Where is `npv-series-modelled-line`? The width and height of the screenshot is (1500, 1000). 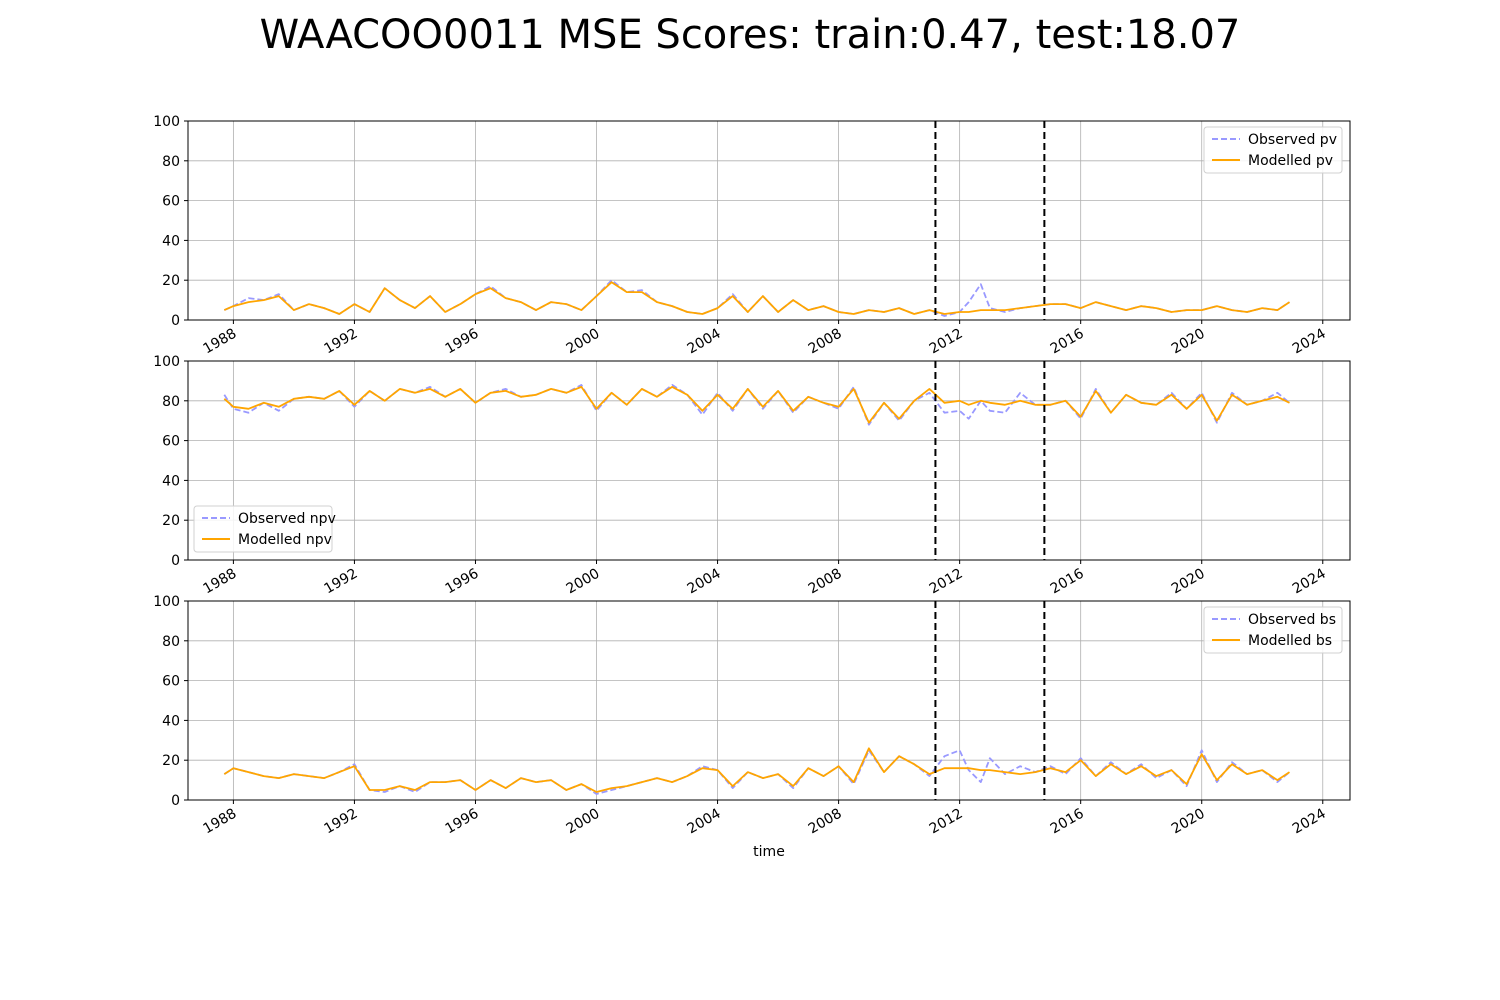
npv-series-modelled-line is located at coordinates (756, 404).